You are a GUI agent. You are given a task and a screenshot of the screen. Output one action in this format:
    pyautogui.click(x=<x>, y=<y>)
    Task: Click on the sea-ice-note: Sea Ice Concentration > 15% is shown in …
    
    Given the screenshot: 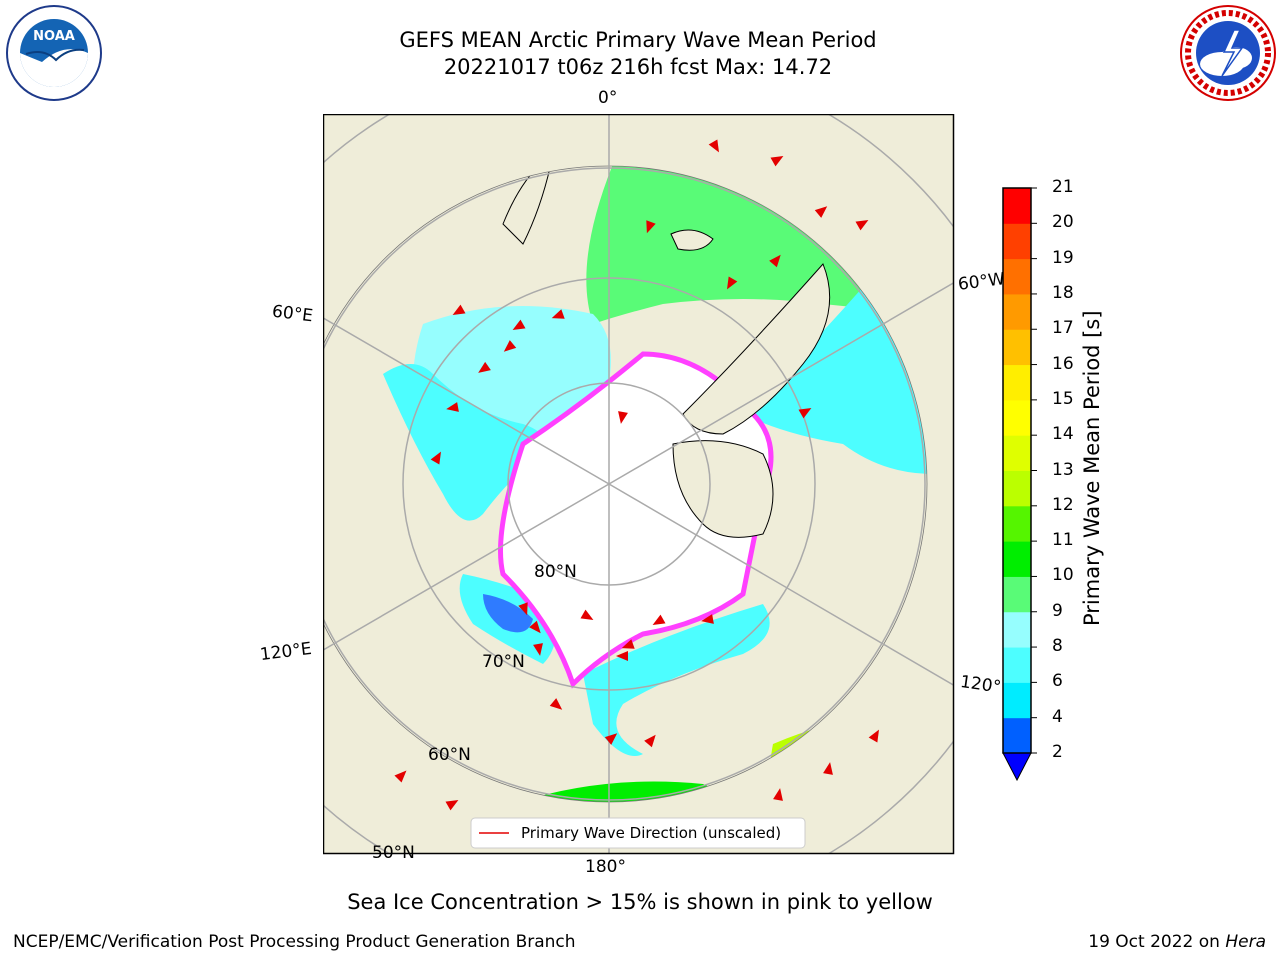 What is the action you would take?
    pyautogui.click(x=640, y=902)
    